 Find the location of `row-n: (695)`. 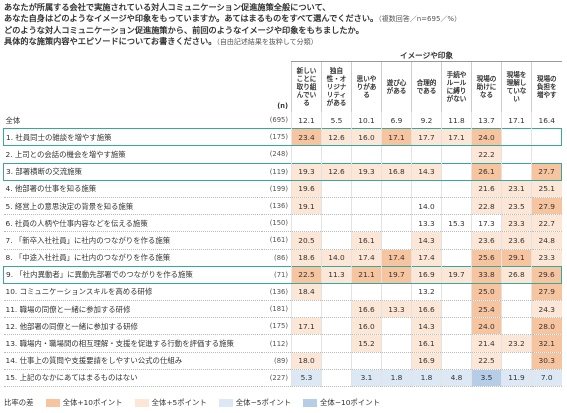

row-n: (695) is located at coordinates (276, 121).